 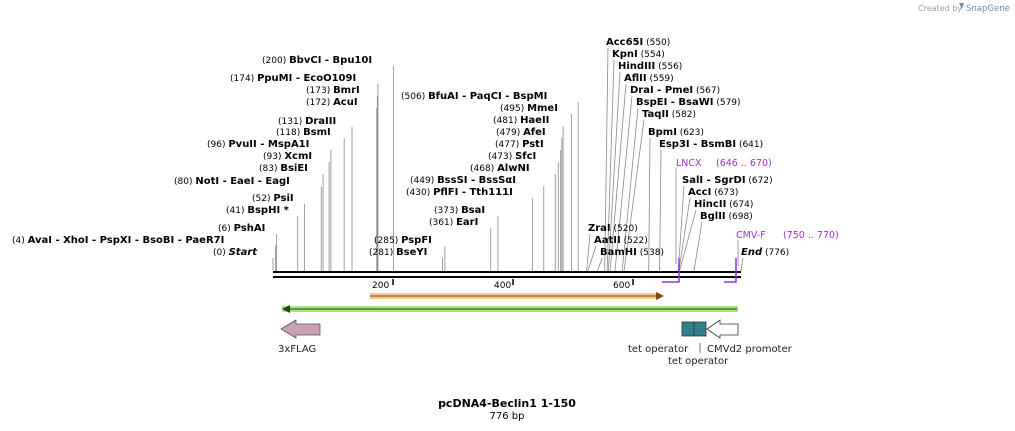 I want to click on site-label-start: (0) Start, so click(x=235, y=252).